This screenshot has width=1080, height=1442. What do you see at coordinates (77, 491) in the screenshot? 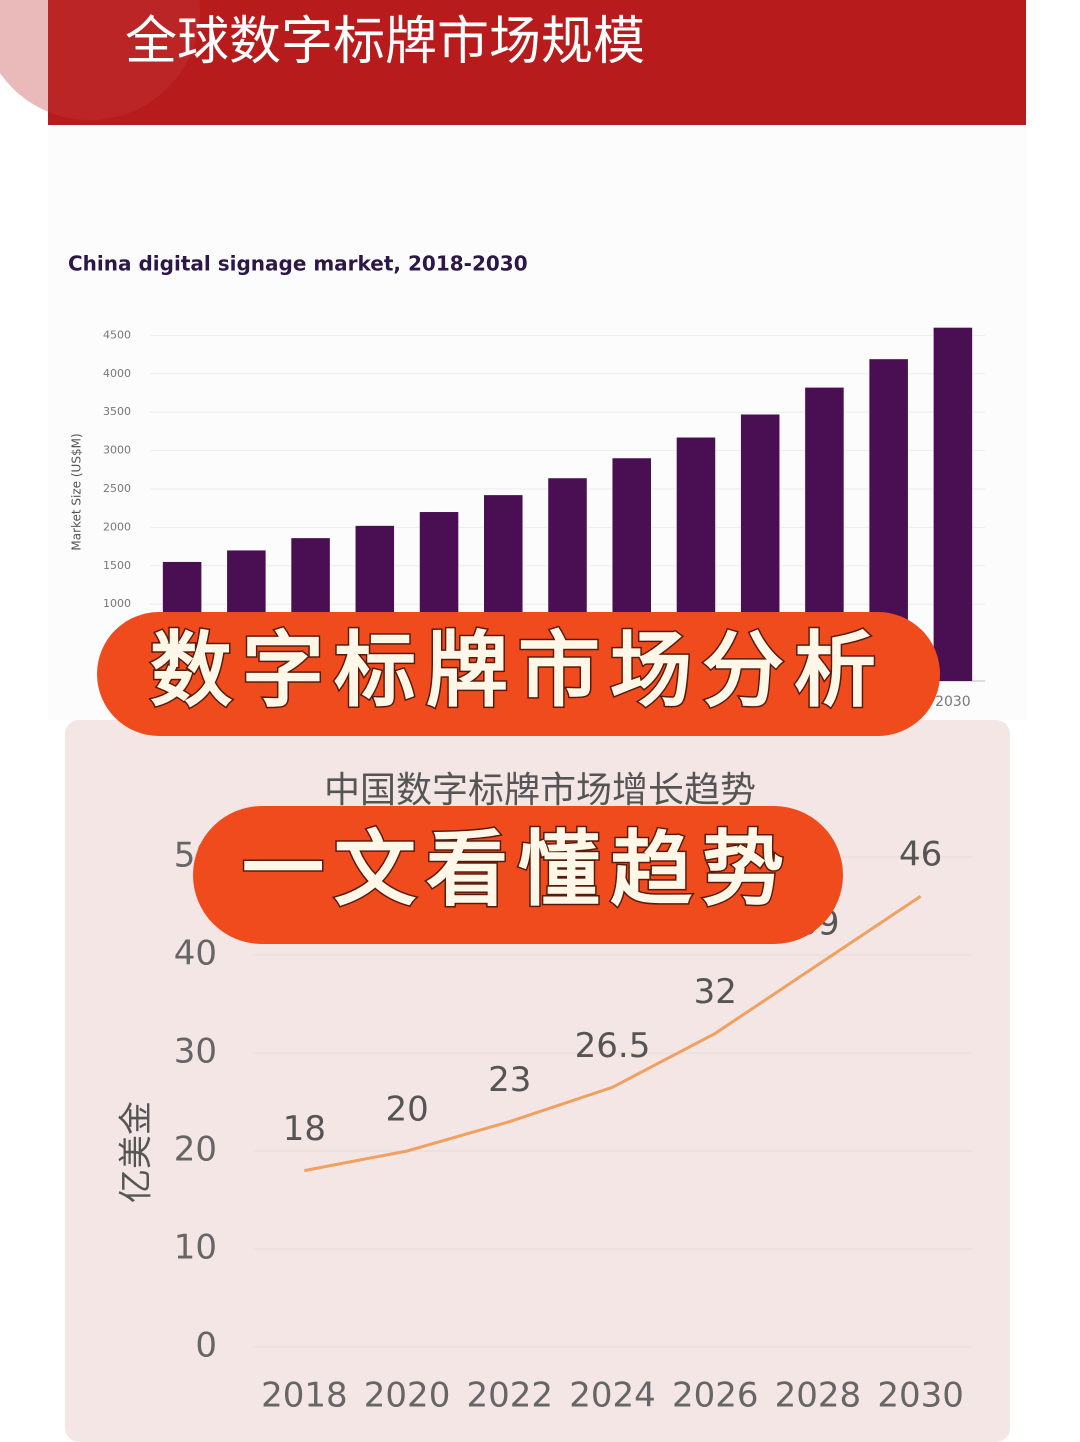
I see `y-axis-label: Market Size (US$M)` at bounding box center [77, 491].